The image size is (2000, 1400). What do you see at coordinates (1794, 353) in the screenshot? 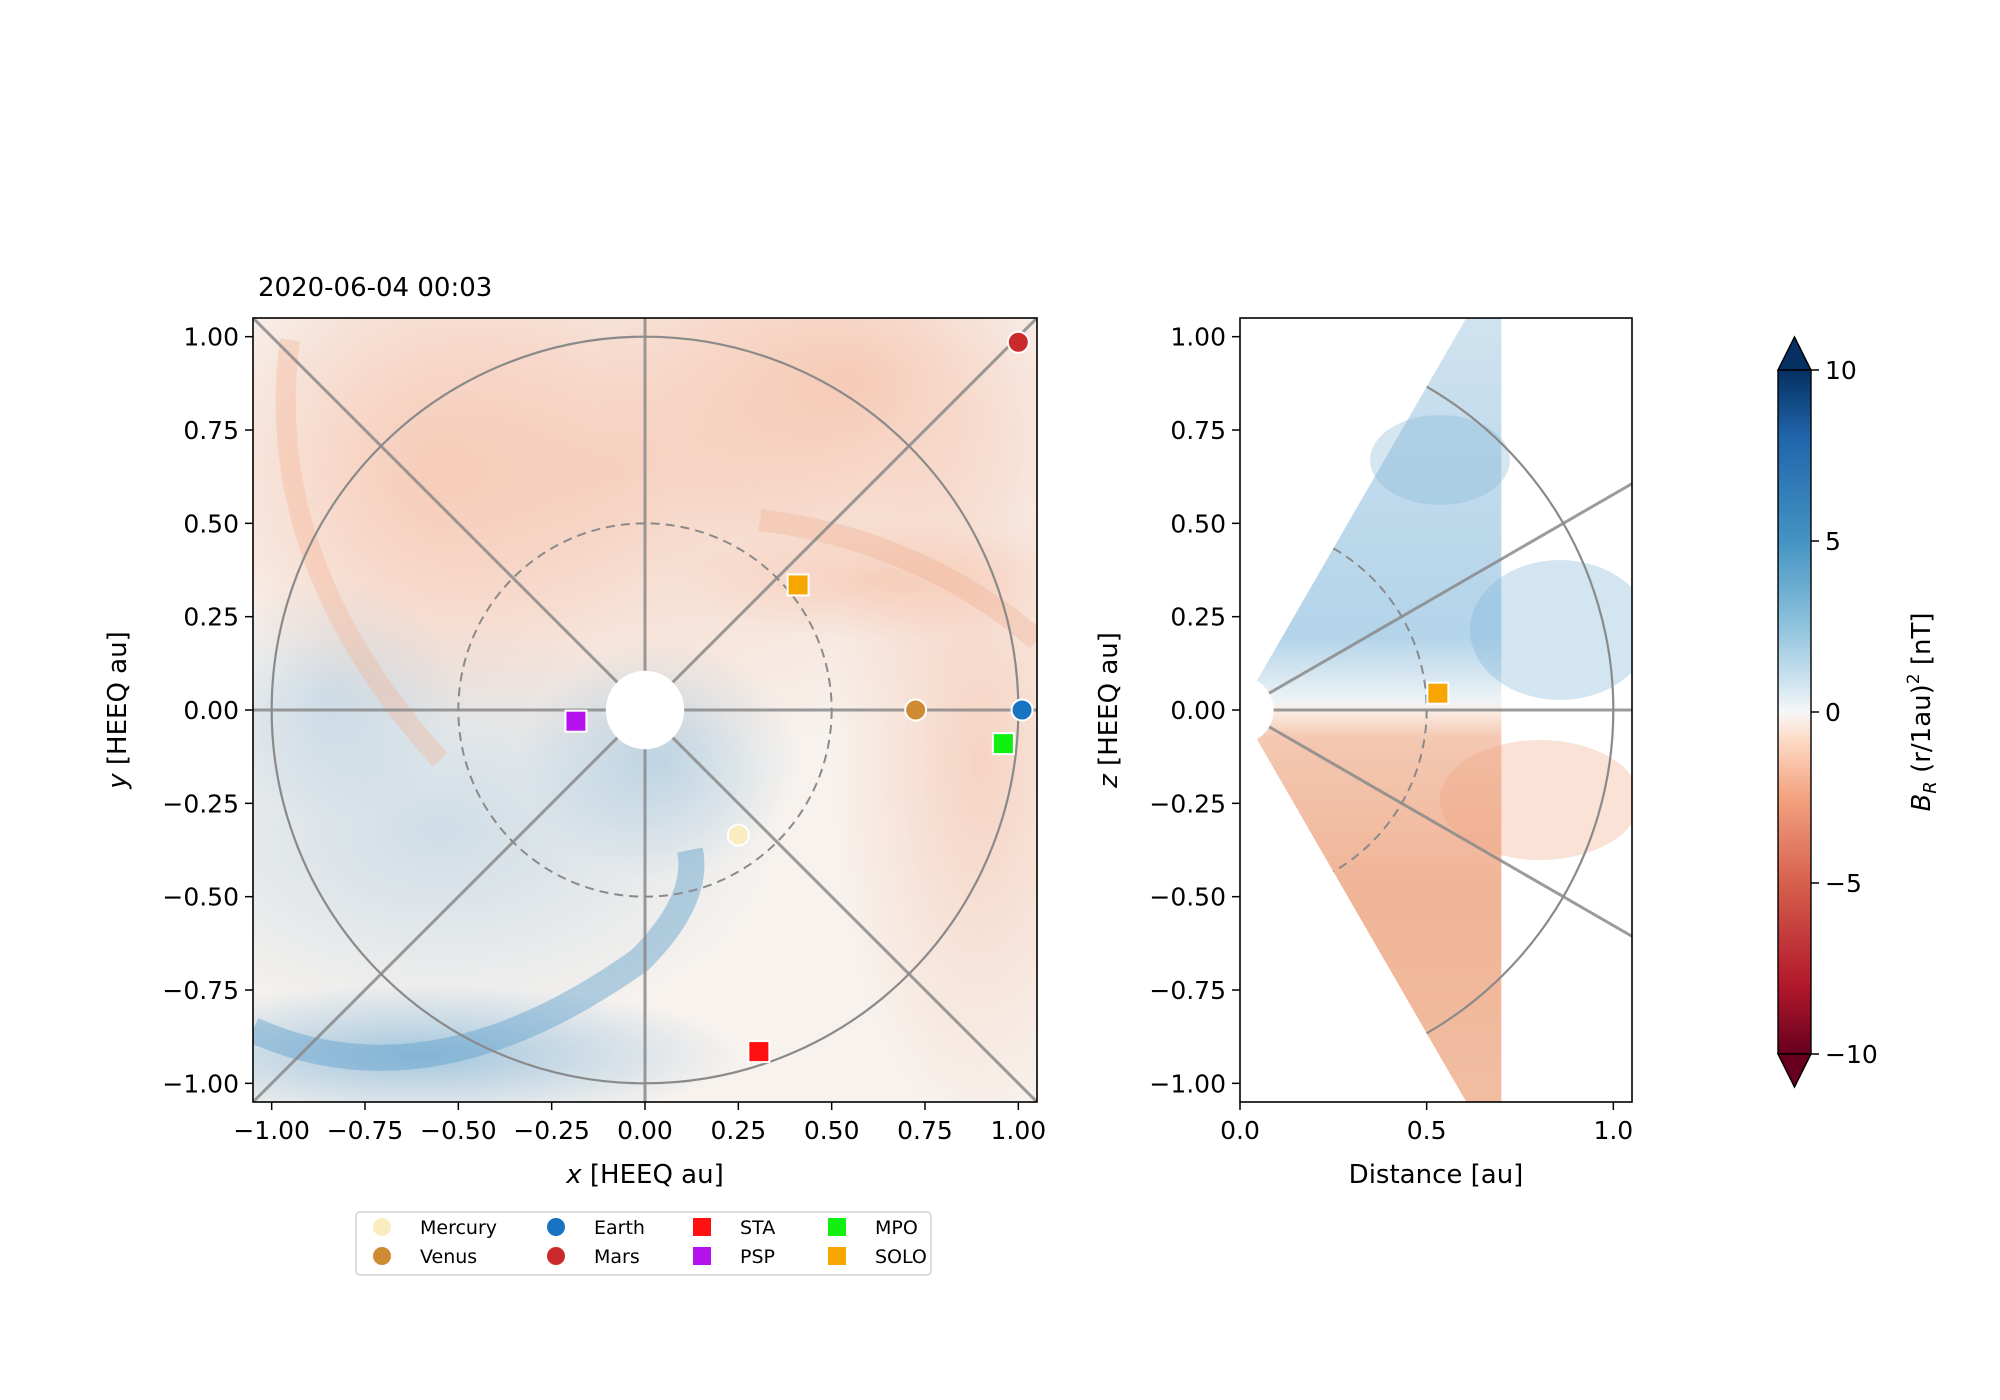
I see `colorbar-extend-top` at bounding box center [1794, 353].